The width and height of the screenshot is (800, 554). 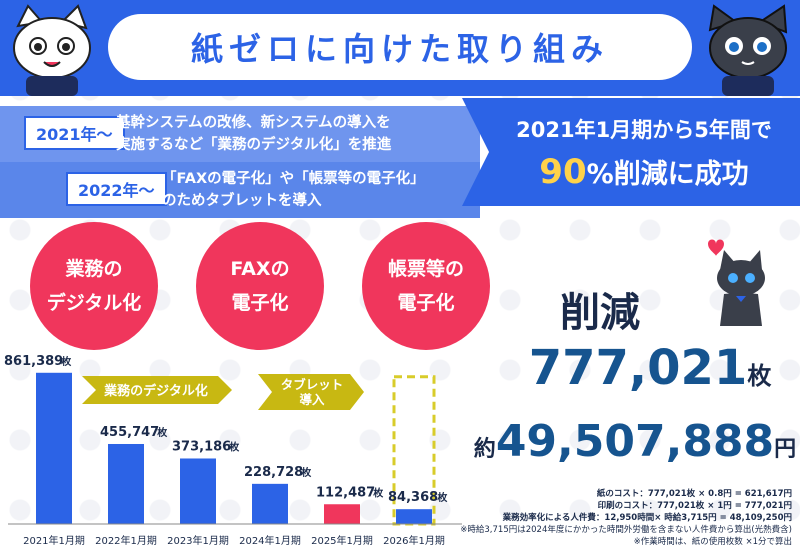 What do you see at coordinates (33, 361) in the screenshot?
I see `bar-value-label-1: 861,389` at bounding box center [33, 361].